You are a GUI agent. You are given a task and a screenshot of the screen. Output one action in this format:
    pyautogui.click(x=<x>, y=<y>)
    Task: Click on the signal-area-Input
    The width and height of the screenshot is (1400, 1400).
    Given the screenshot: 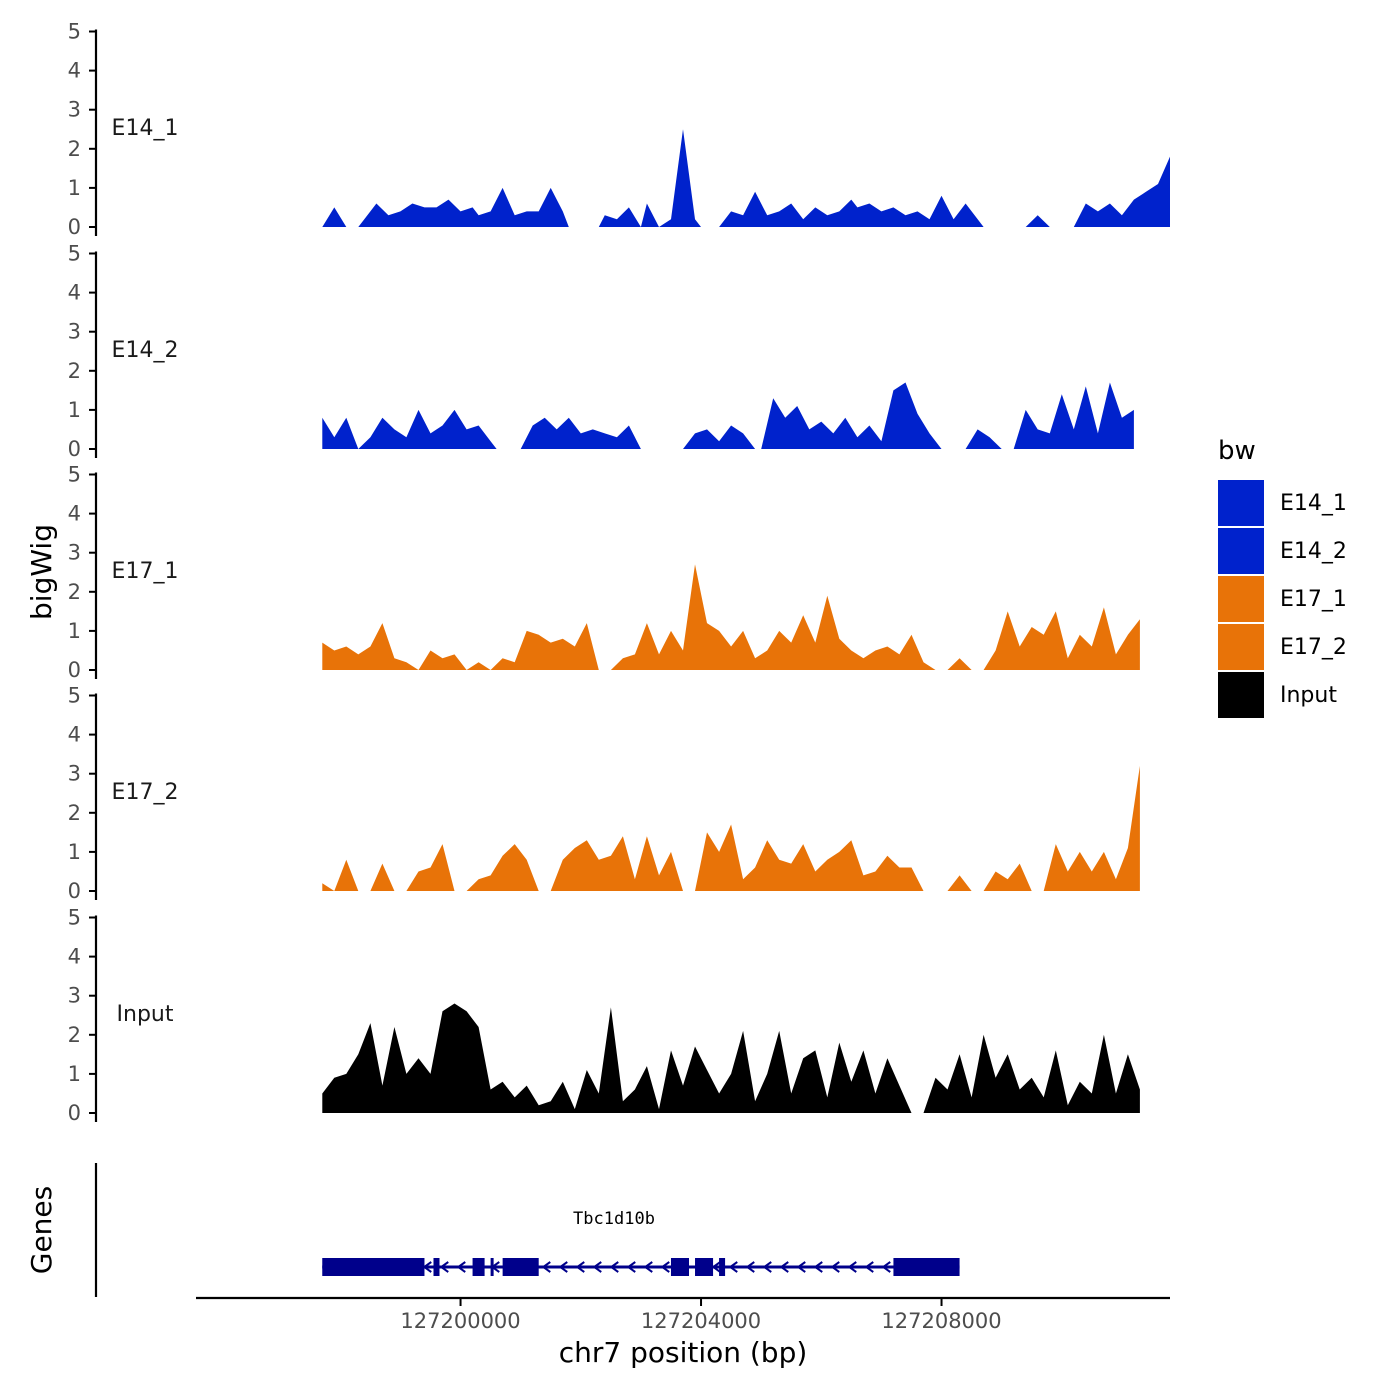 What is the action you would take?
    pyautogui.click(x=731, y=1058)
    